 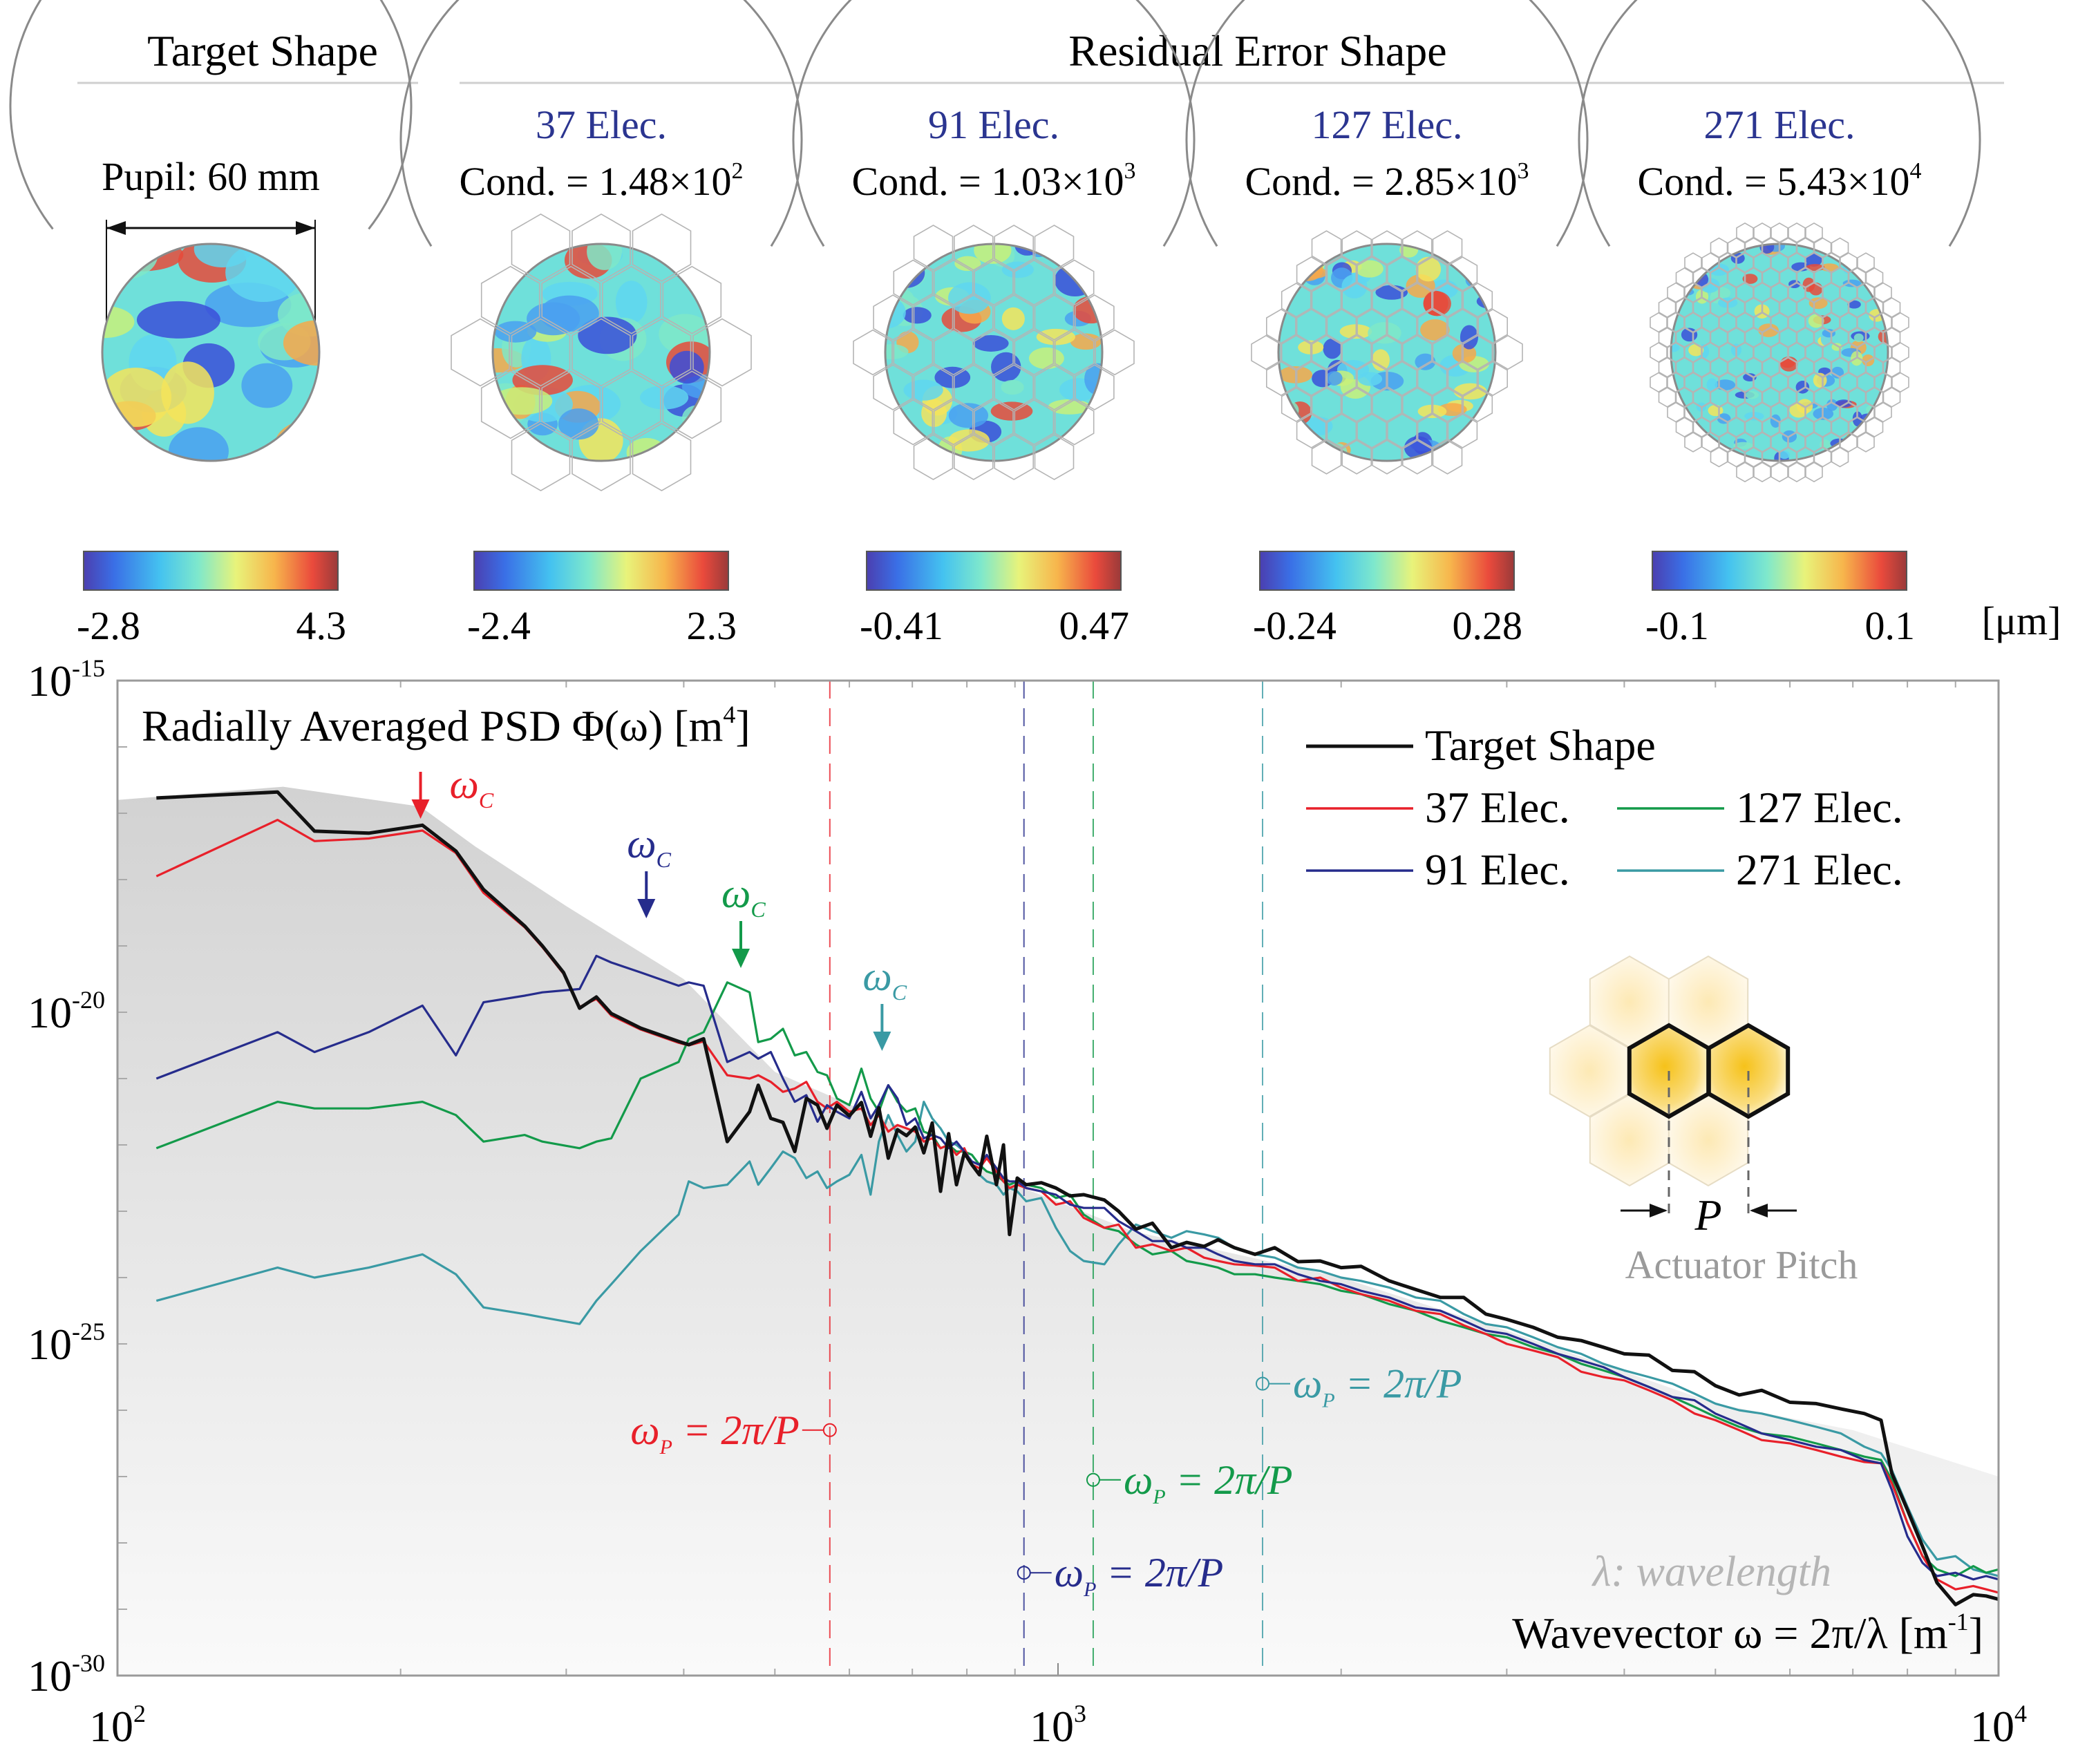 I want to click on colorbar-max-label: 0.47, so click(x=1095, y=626).